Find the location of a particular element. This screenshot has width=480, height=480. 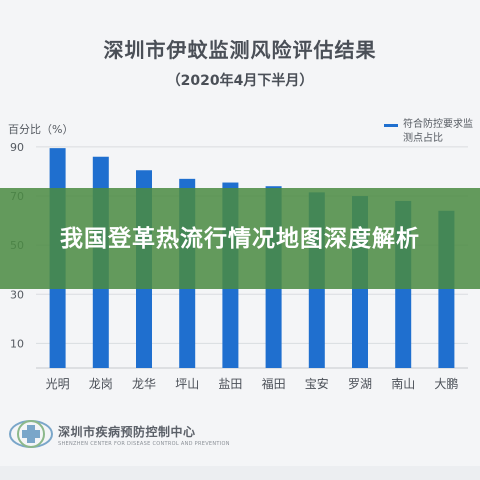

chart-title: 深圳市伊蚊监测风险评估结果 is located at coordinates (240, 50).